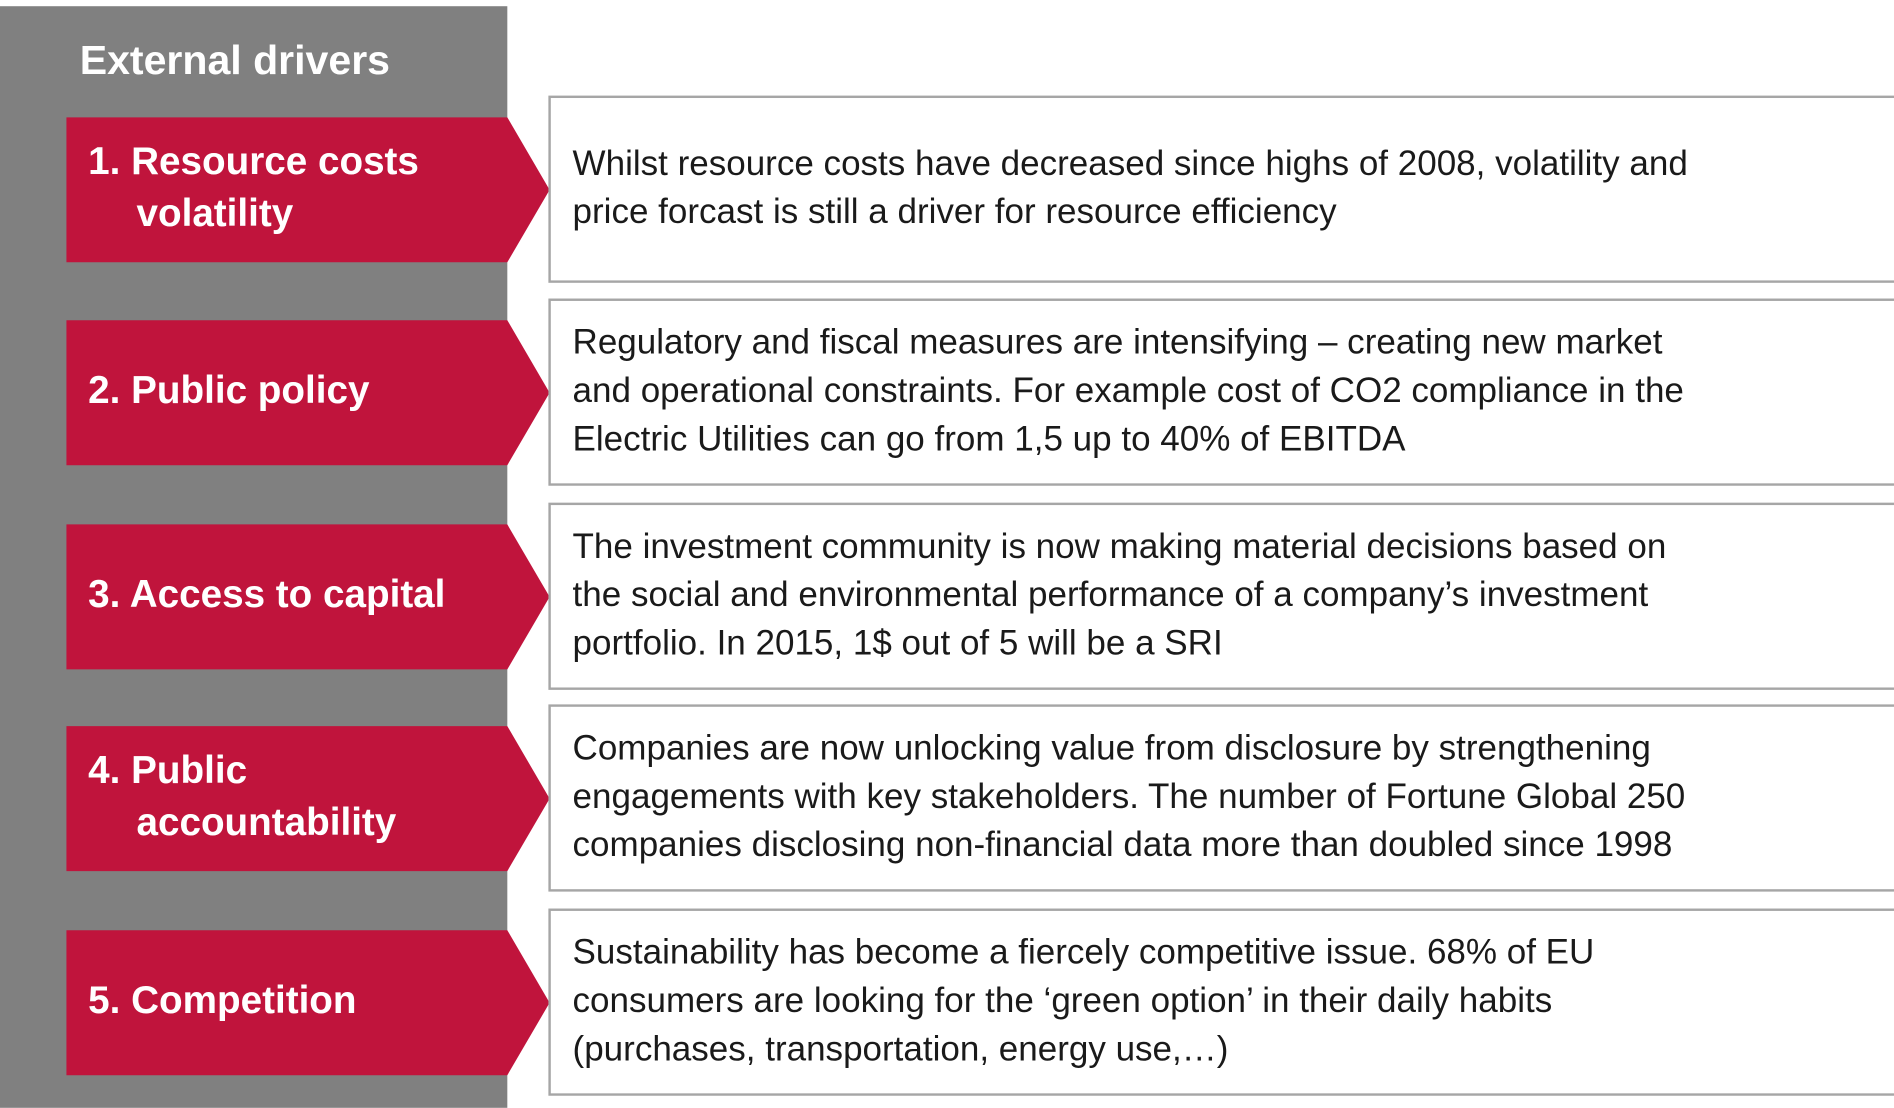 Image resolution: width=1894 pixels, height=1108 pixels. I want to click on driver-label: volatility, so click(214, 213).